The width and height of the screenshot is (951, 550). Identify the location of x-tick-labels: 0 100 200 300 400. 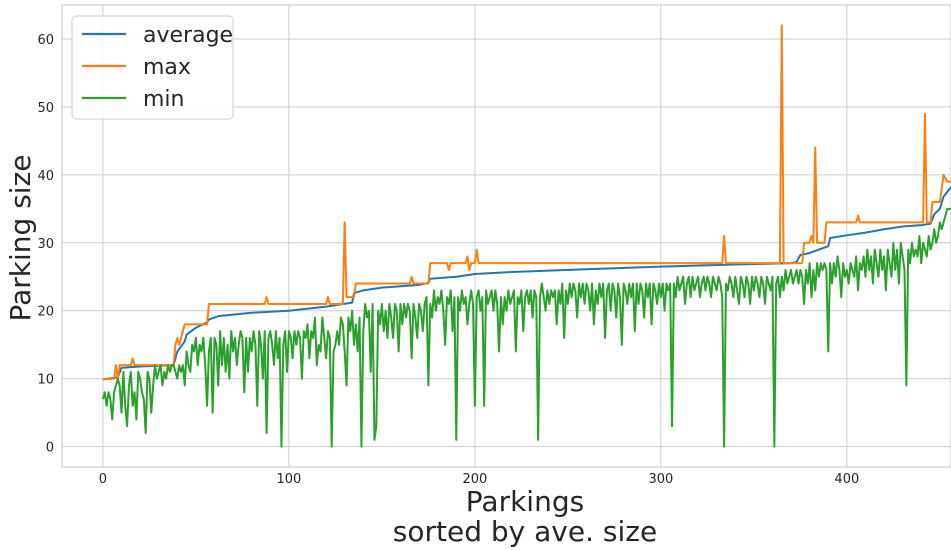
(479, 479).